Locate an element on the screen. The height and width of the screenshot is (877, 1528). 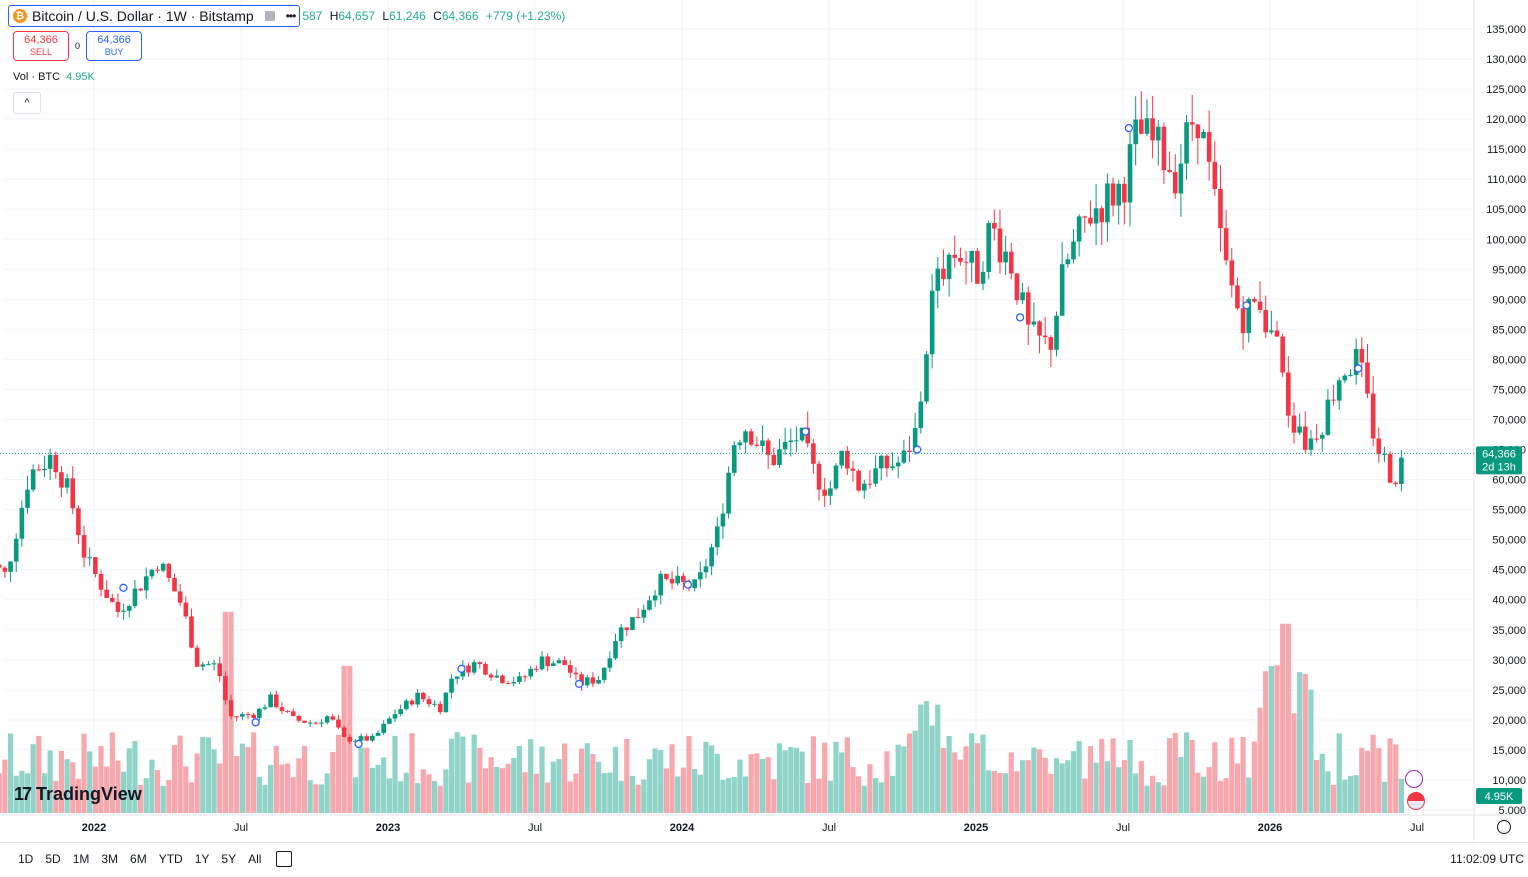
hide-icon is located at coordinates (269, 16).